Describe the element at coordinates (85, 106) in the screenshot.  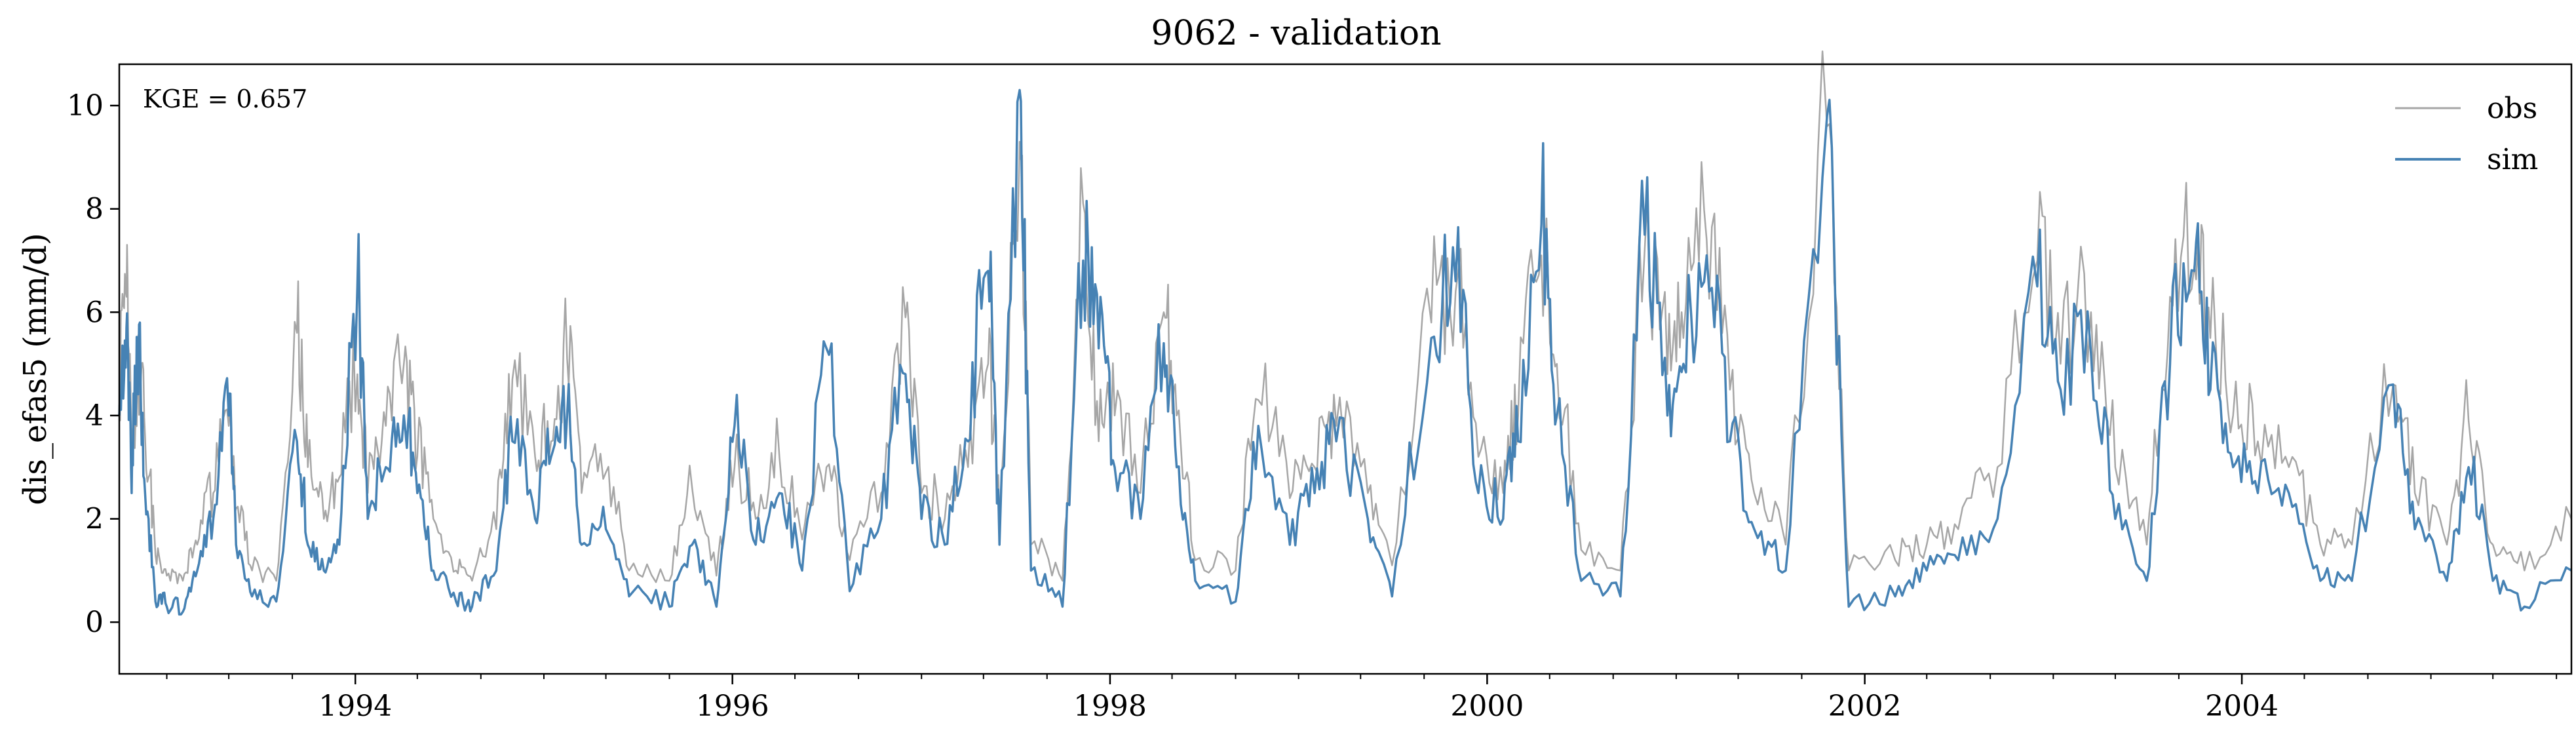
I see `y-tick-label: 10` at that location.